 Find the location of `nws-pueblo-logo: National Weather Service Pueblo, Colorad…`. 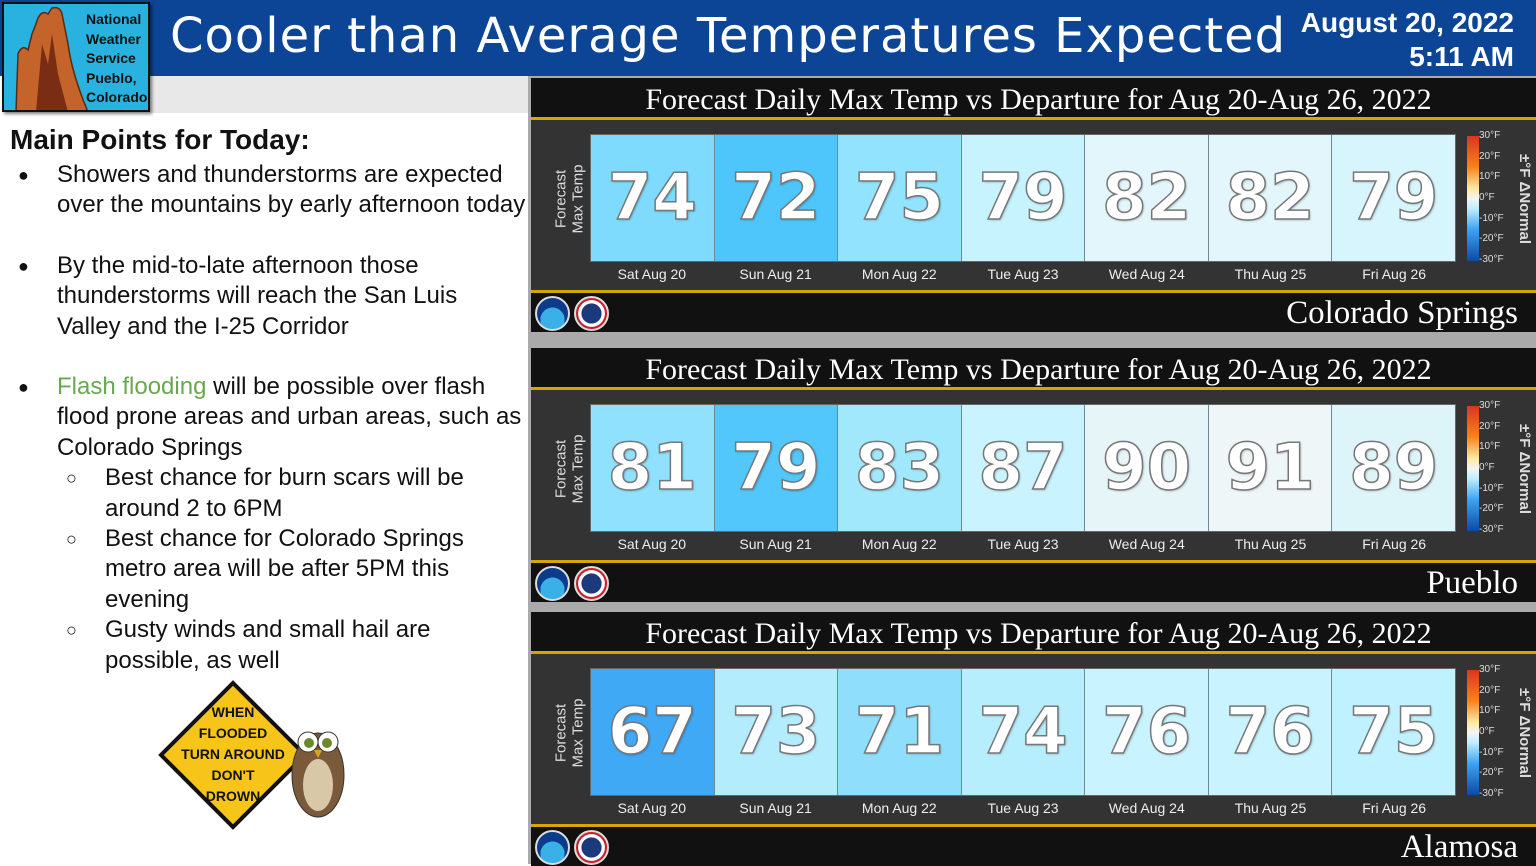

nws-pueblo-logo: National Weather Service Pueblo, Colorad… is located at coordinates (76, 57).